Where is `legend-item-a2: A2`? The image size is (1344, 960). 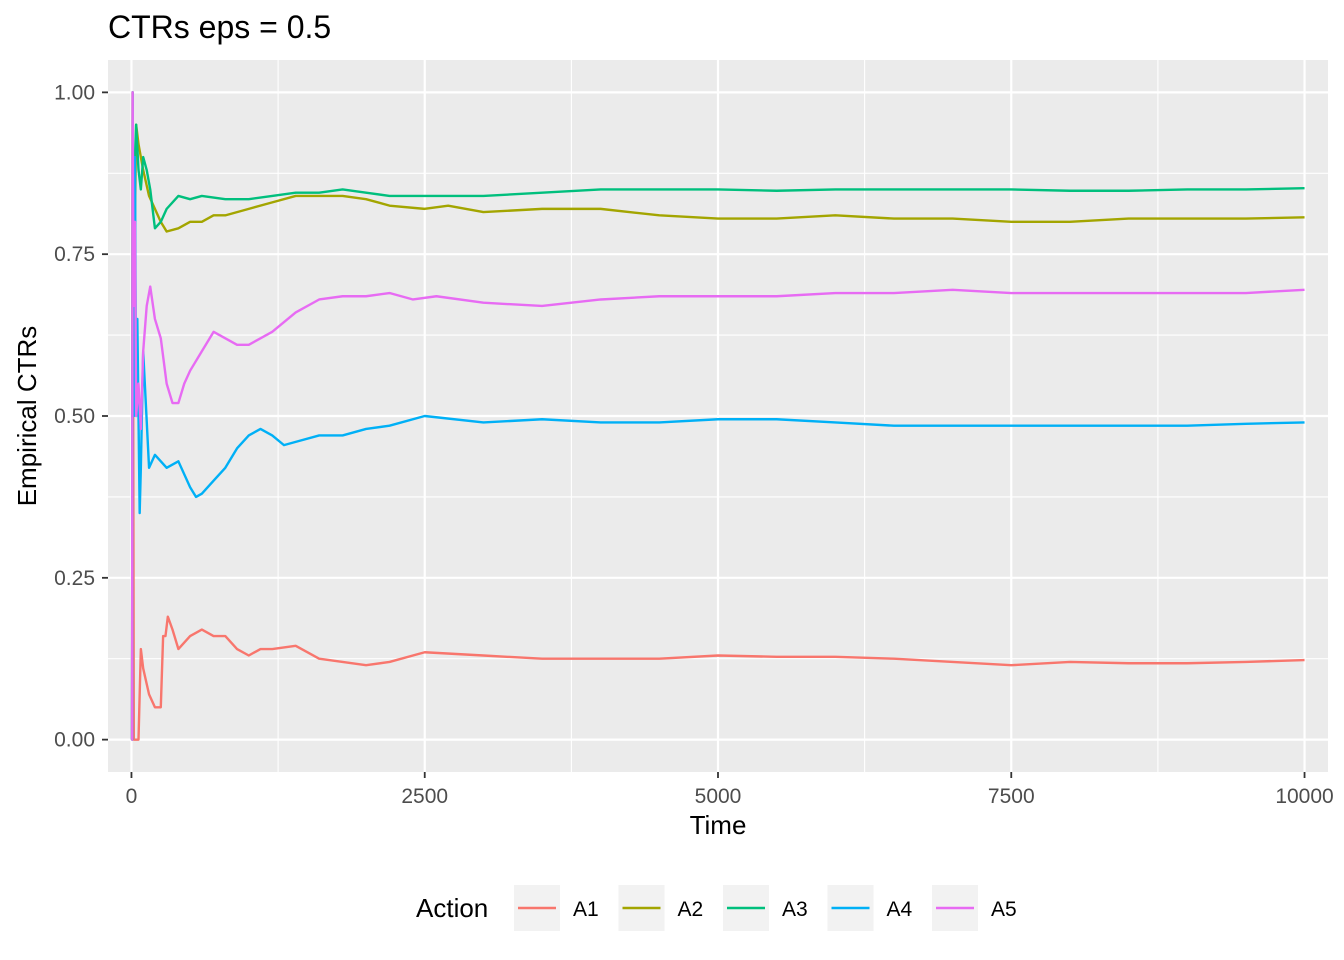
legend-item-a2: A2 is located at coordinates (661, 908).